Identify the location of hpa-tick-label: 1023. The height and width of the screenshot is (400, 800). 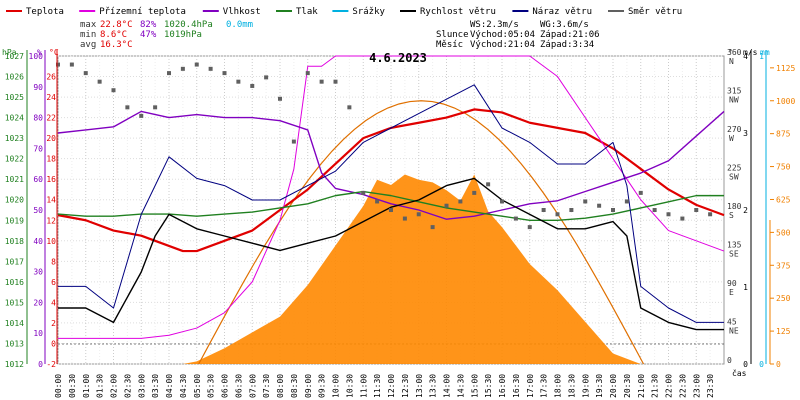
(14, 138).